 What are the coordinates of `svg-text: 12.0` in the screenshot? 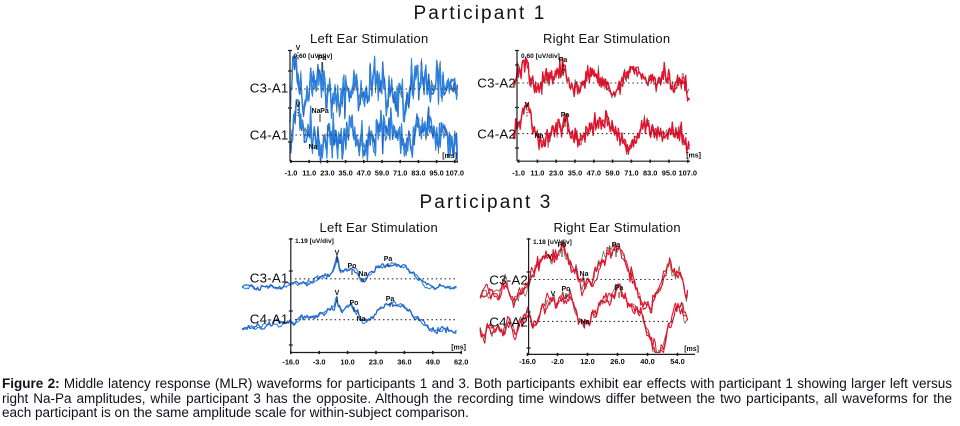 It's located at (587, 361).